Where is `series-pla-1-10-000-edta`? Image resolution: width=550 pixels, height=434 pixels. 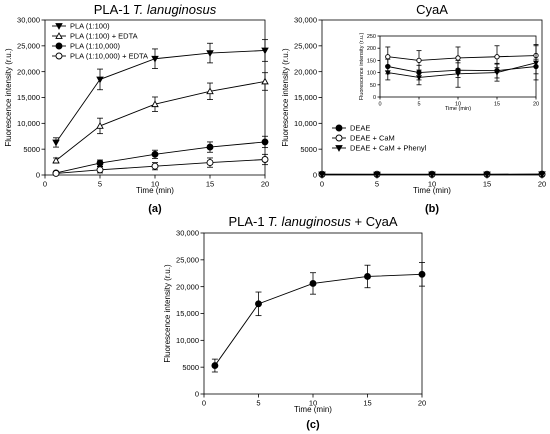
series-pla-1-10-000-edta is located at coordinates (160, 165).